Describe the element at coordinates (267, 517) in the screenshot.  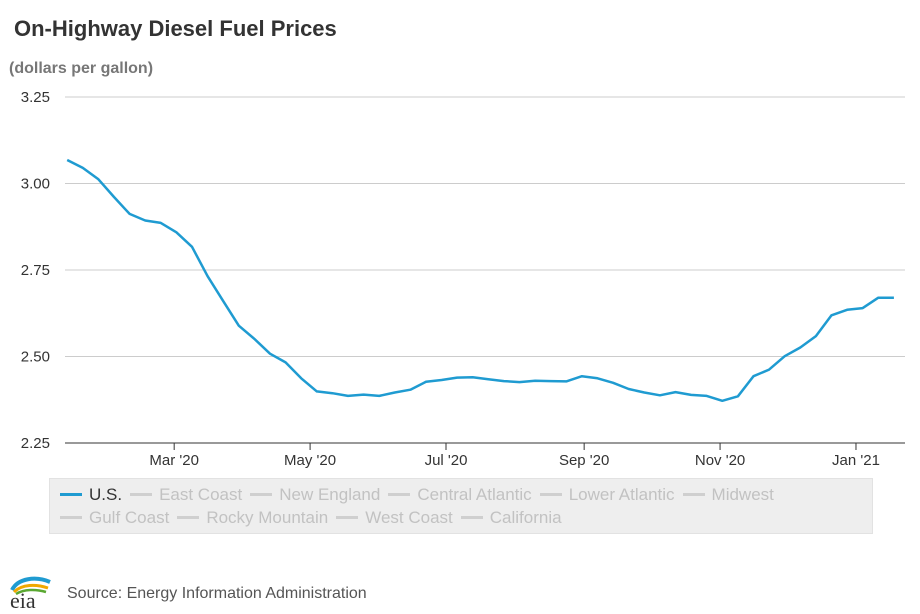
I see `legend-label: Rocky Mountain` at that location.